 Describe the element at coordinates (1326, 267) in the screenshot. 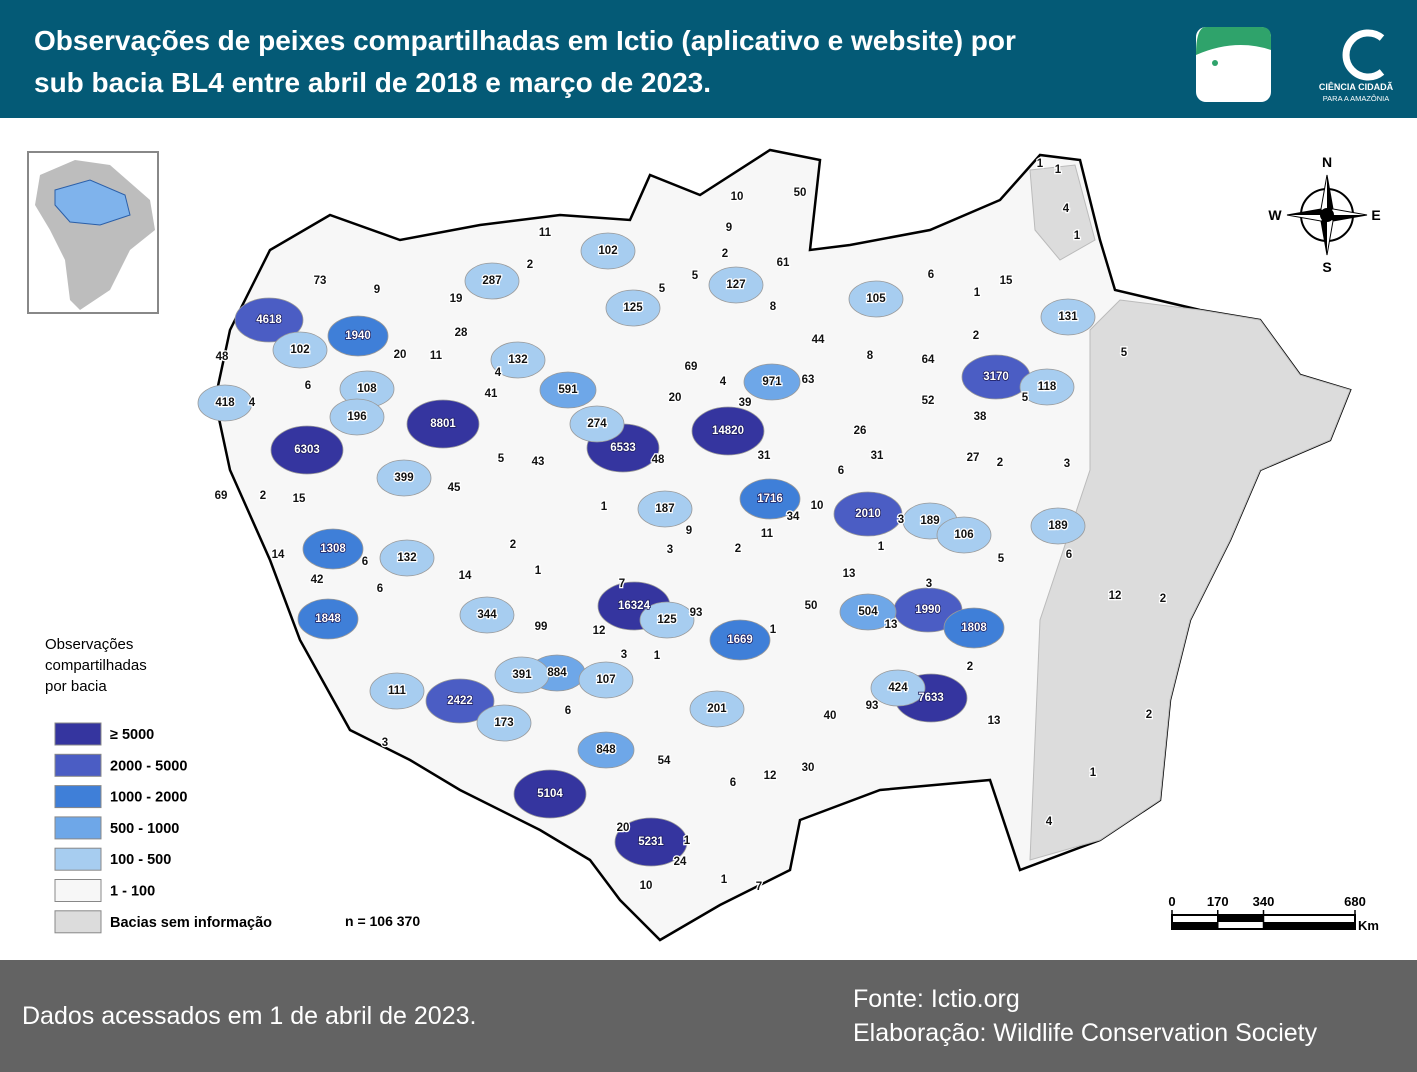

I see `compass-label: S` at that location.